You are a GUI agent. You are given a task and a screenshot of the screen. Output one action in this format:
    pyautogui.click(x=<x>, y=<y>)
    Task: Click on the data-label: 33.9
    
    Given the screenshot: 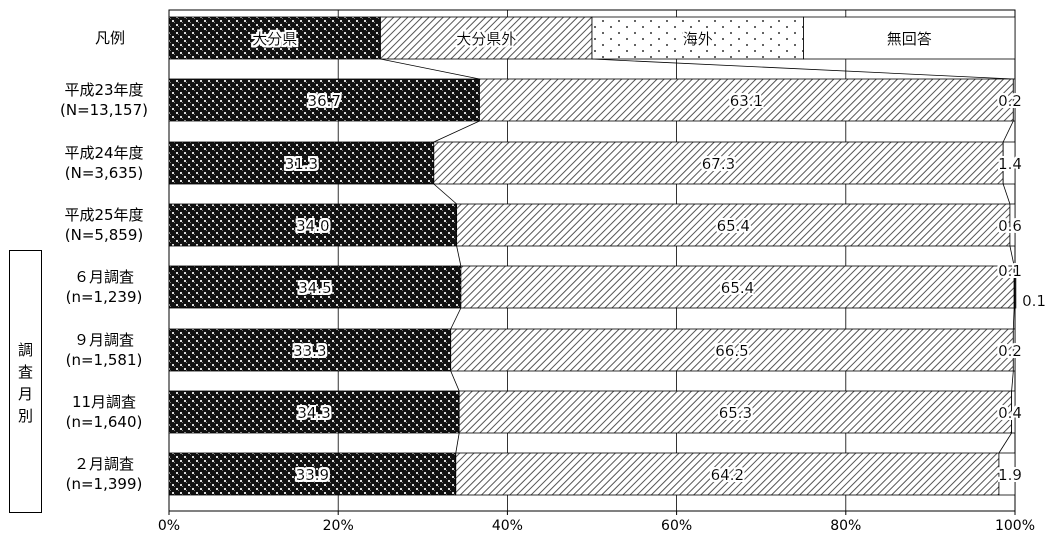 What is the action you would take?
    pyautogui.click(x=312, y=475)
    